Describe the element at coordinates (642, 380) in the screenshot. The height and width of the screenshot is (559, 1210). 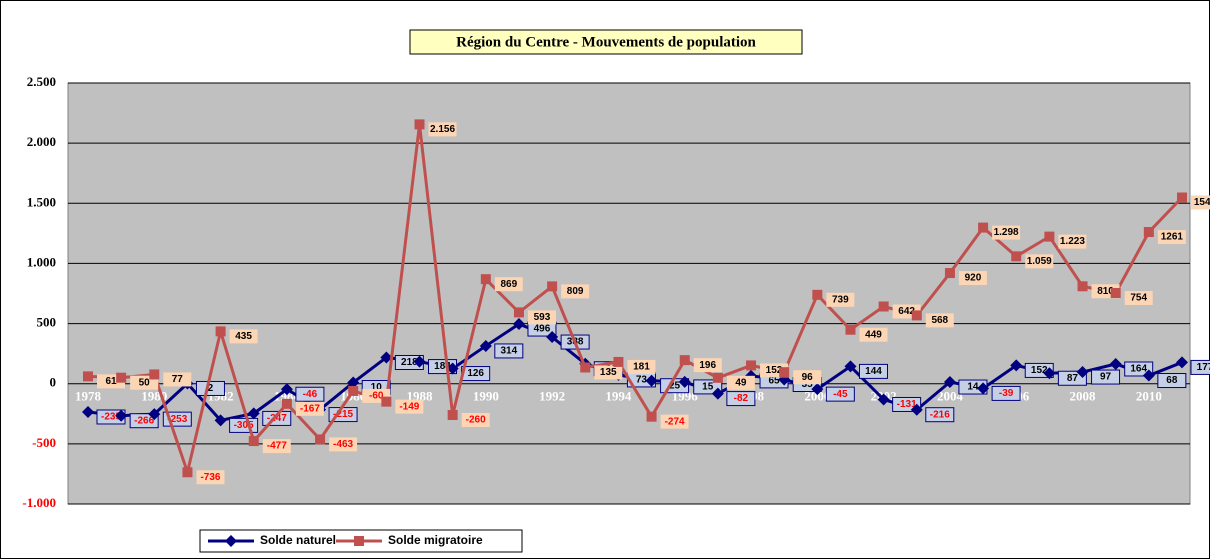
I see `data-label: 73` at that location.